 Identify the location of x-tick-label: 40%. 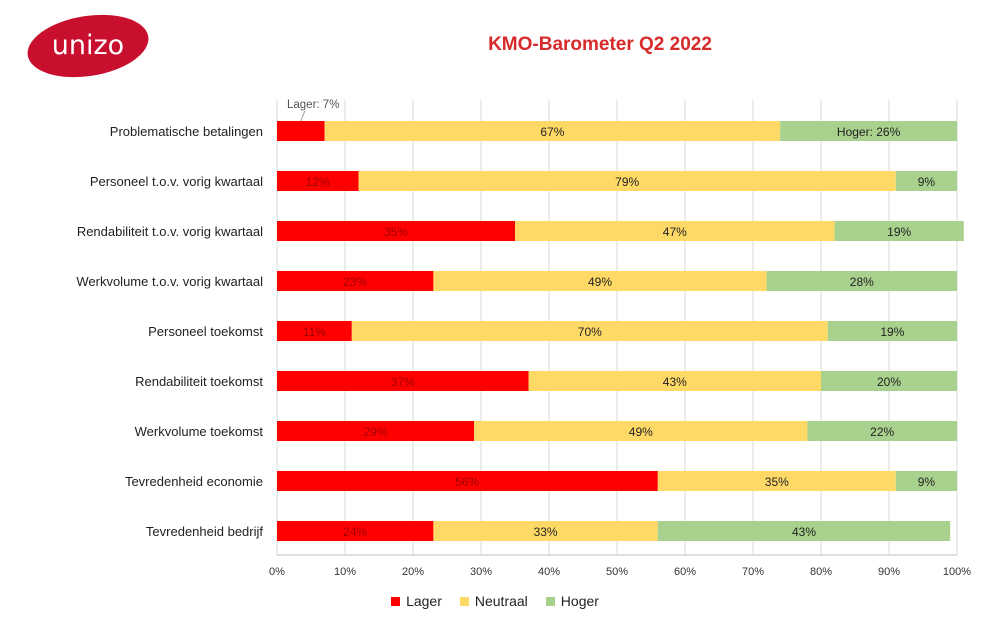
(549, 572).